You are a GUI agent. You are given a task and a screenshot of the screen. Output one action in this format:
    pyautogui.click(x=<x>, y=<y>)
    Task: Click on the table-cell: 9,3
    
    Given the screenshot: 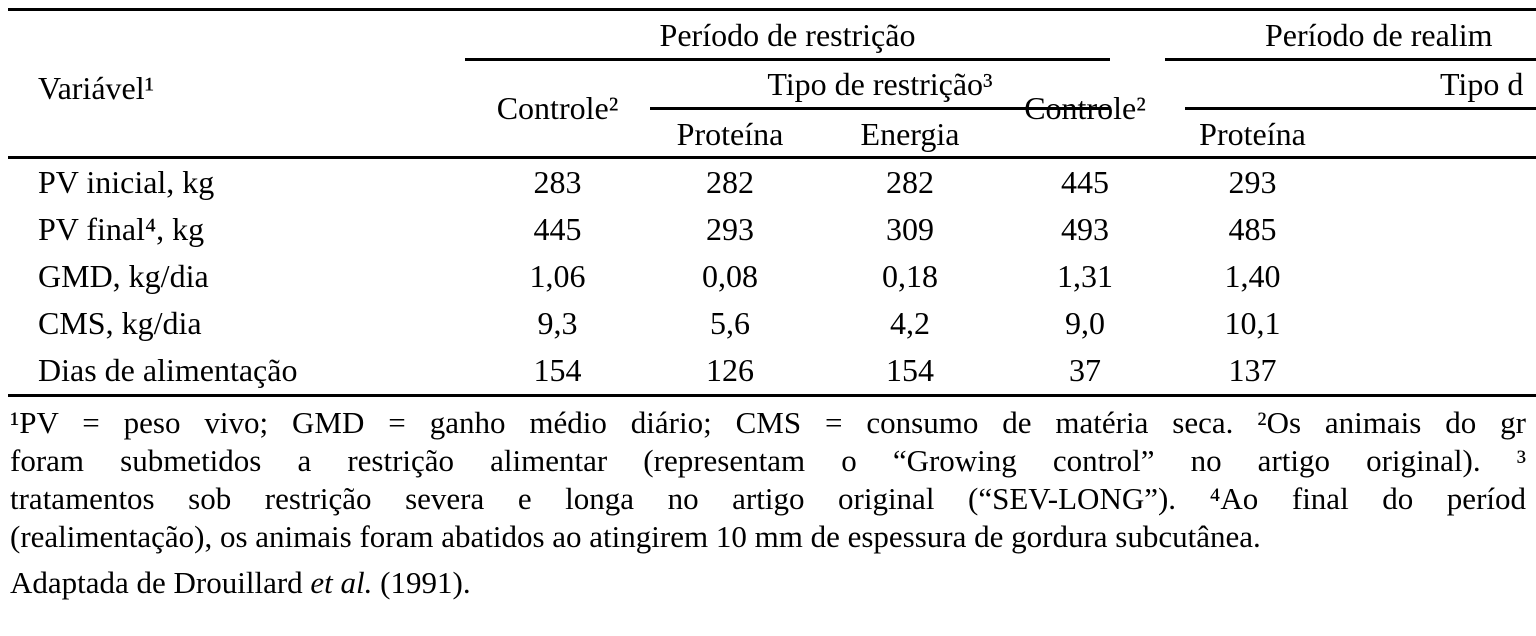 What is the action you would take?
    pyautogui.click(x=557, y=323)
    